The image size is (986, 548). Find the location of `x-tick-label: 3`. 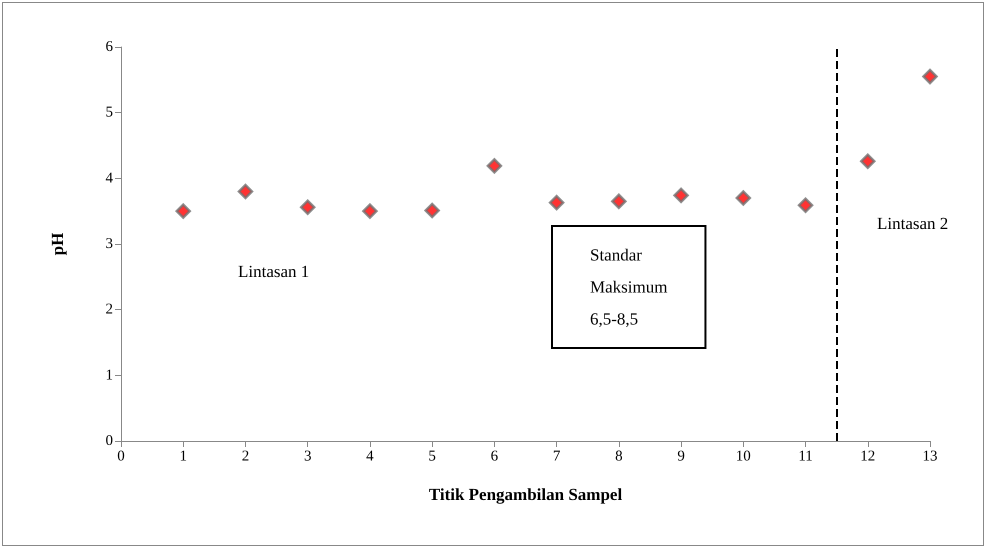

x-tick-label: 3 is located at coordinates (308, 456).